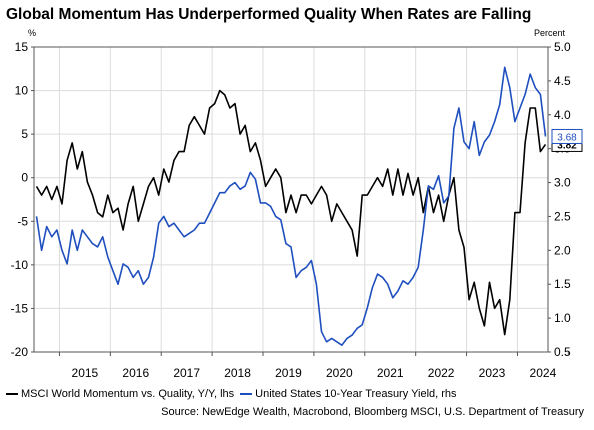 The height and width of the screenshot is (430, 594). What do you see at coordinates (562, 318) in the screenshot?
I see `right-axis-tick-label: 1.0` at bounding box center [562, 318].